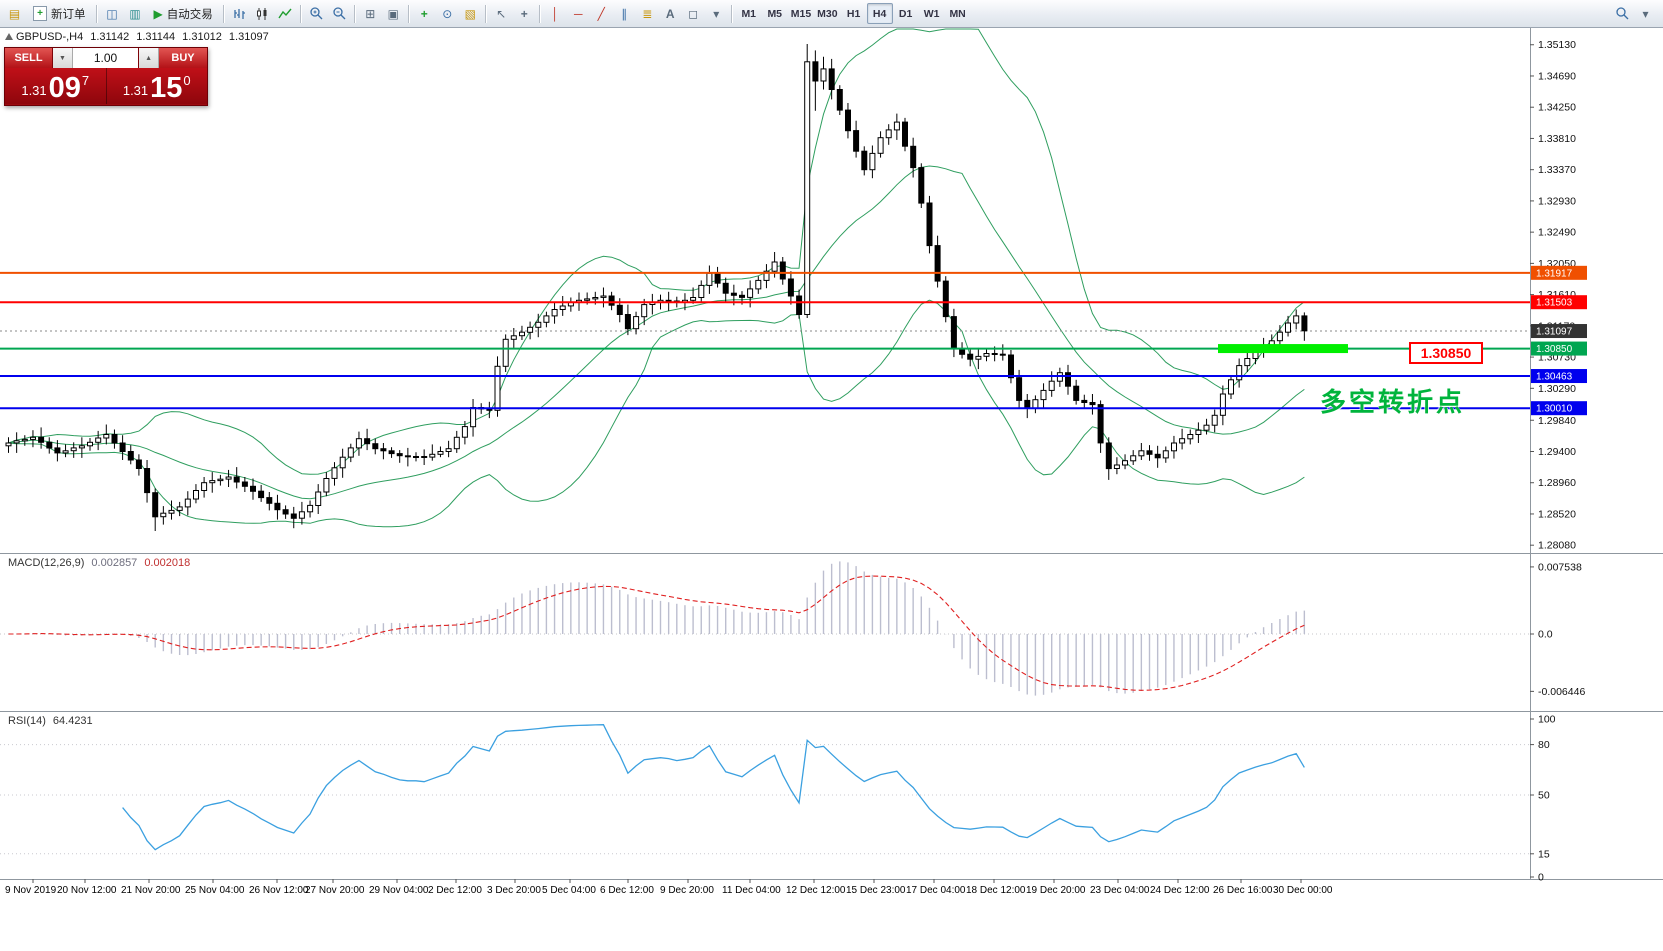 The width and height of the screenshot is (1663, 951). Describe the element at coordinates (63, 58) in the screenshot. I see `volume-down-button: ▼` at that location.